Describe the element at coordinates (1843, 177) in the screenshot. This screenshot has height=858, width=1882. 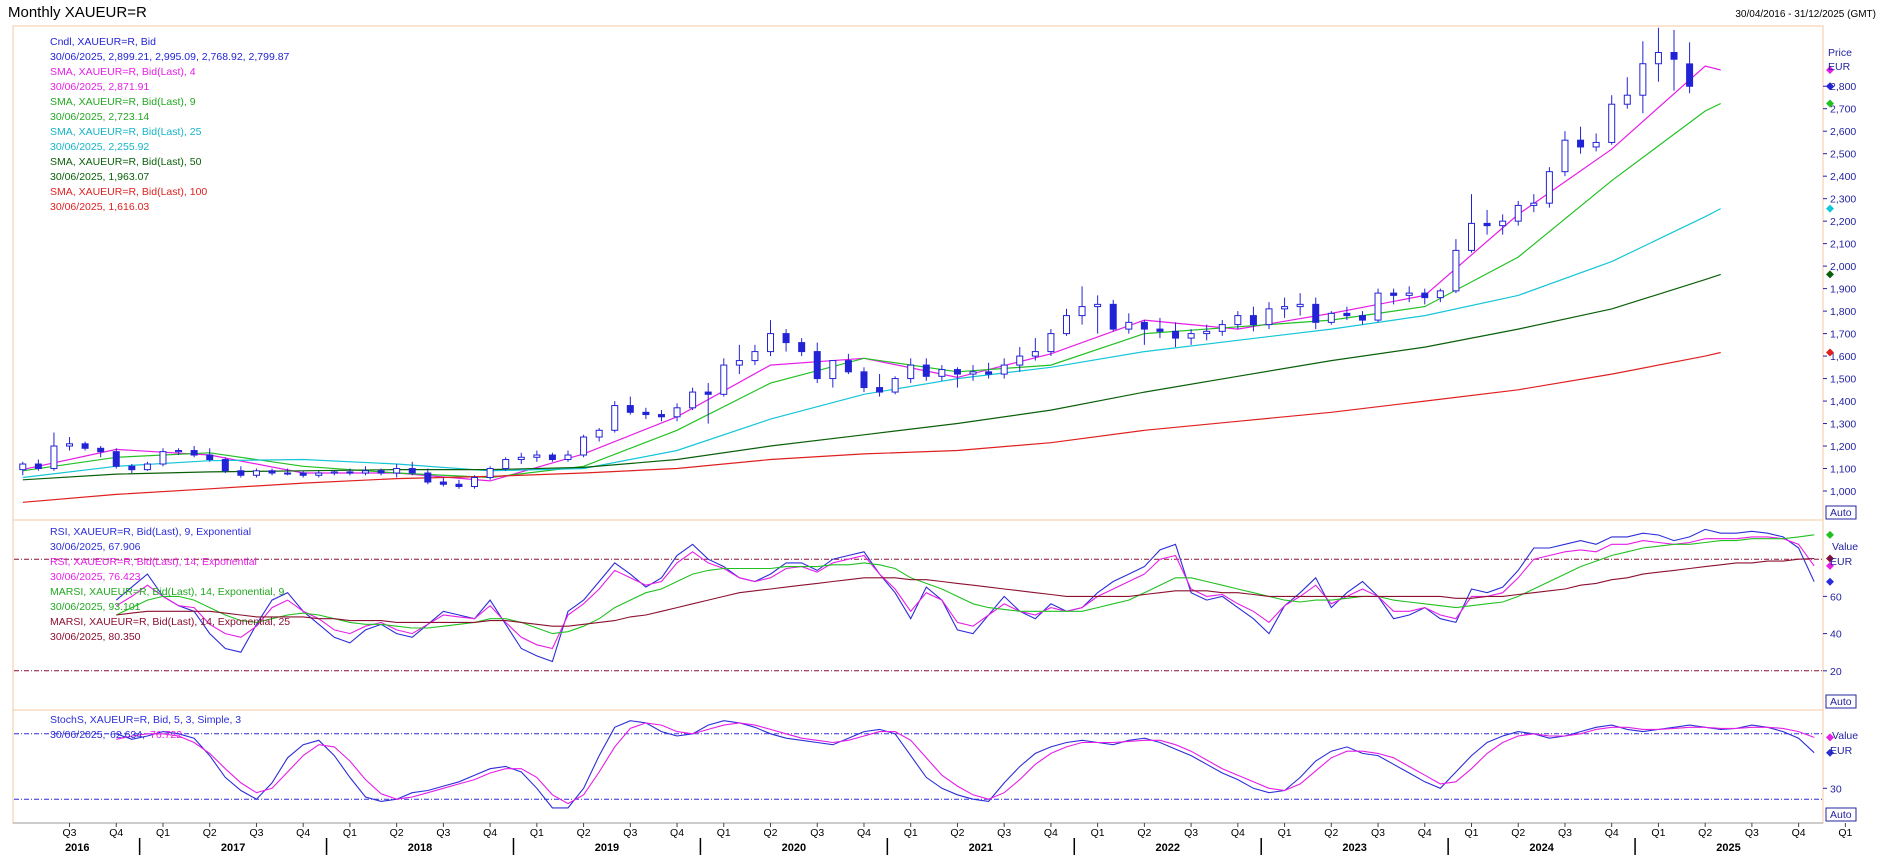
I see `price-tick-label: 2,400` at that location.